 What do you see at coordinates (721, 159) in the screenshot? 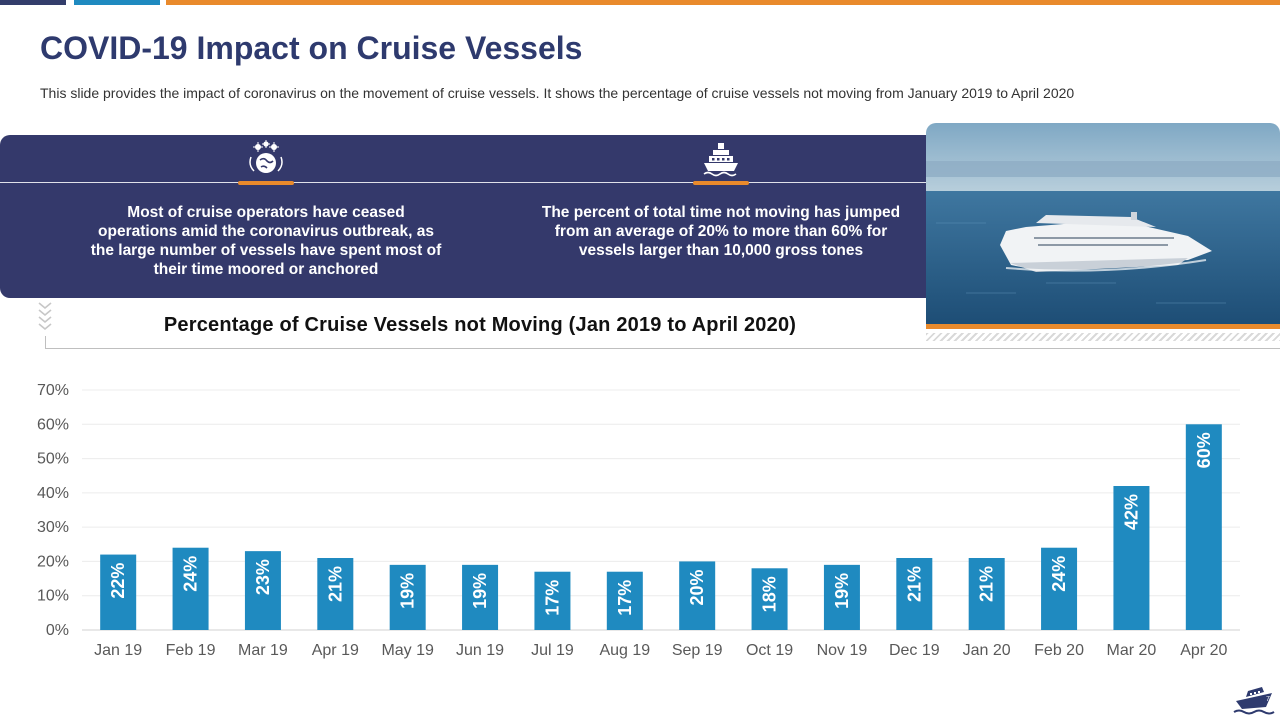
I see `cruise-ship-icon` at bounding box center [721, 159].